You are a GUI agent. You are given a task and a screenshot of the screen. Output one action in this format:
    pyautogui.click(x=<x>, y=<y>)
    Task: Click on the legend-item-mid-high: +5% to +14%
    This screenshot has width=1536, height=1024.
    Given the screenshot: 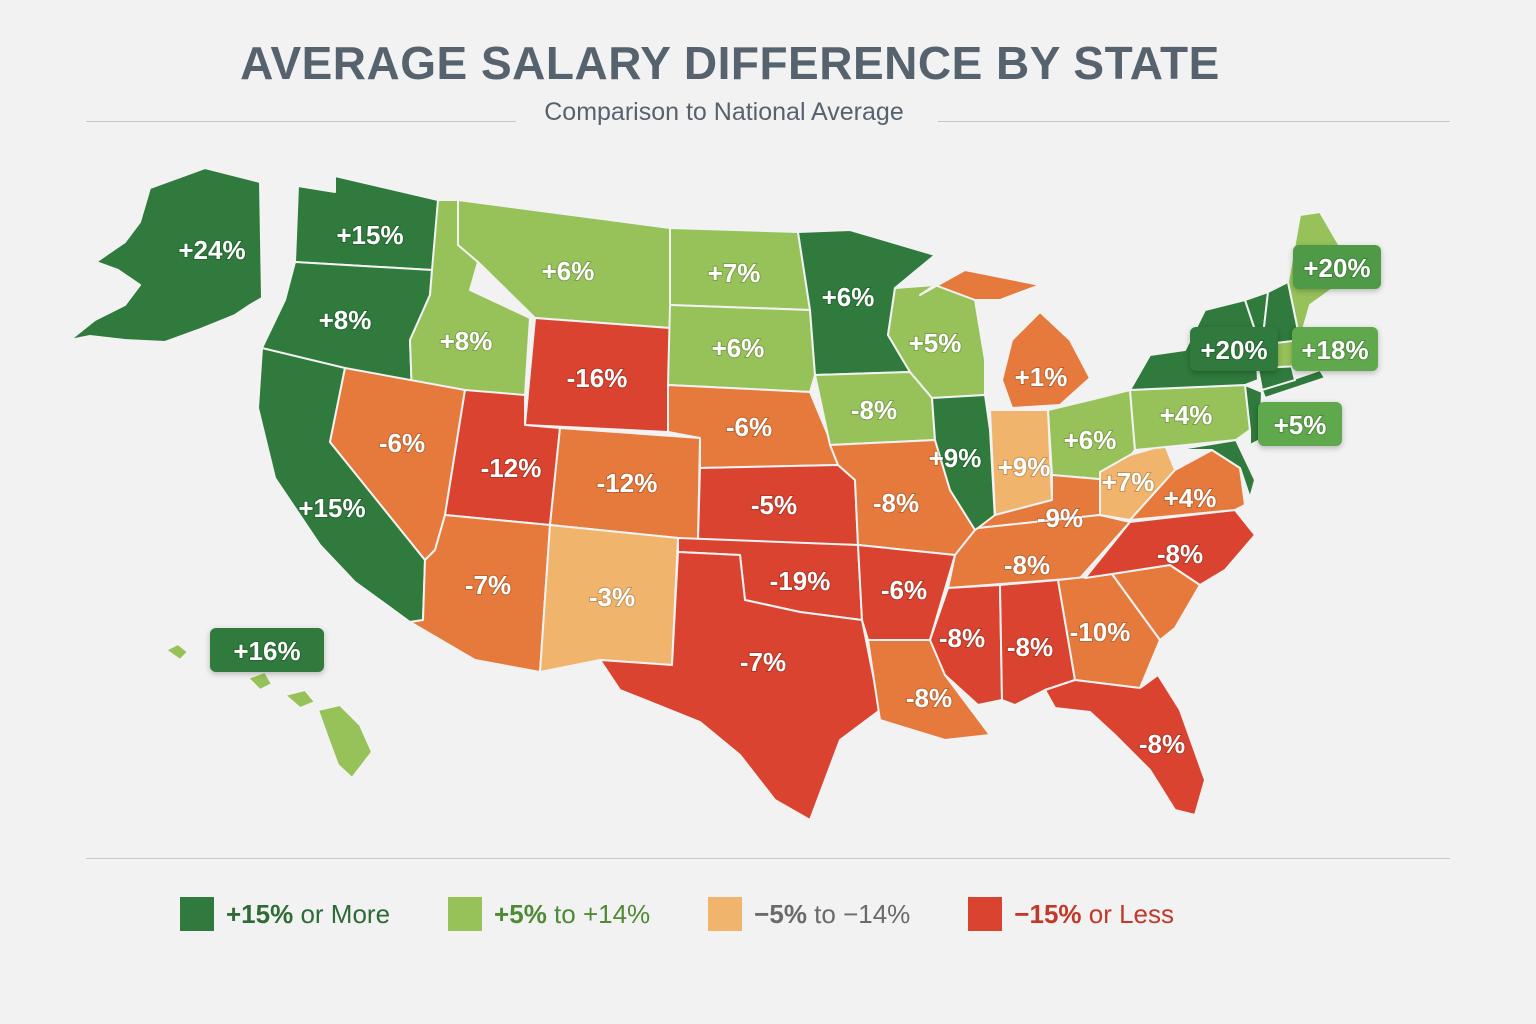 What is the action you would take?
    pyautogui.click(x=549, y=914)
    